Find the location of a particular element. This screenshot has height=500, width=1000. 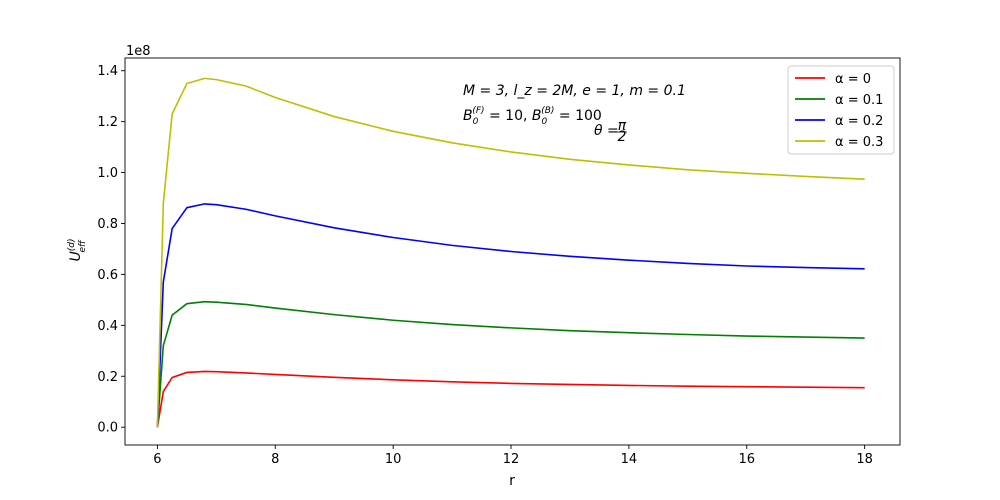

legend-frame is located at coordinates (841, 110).